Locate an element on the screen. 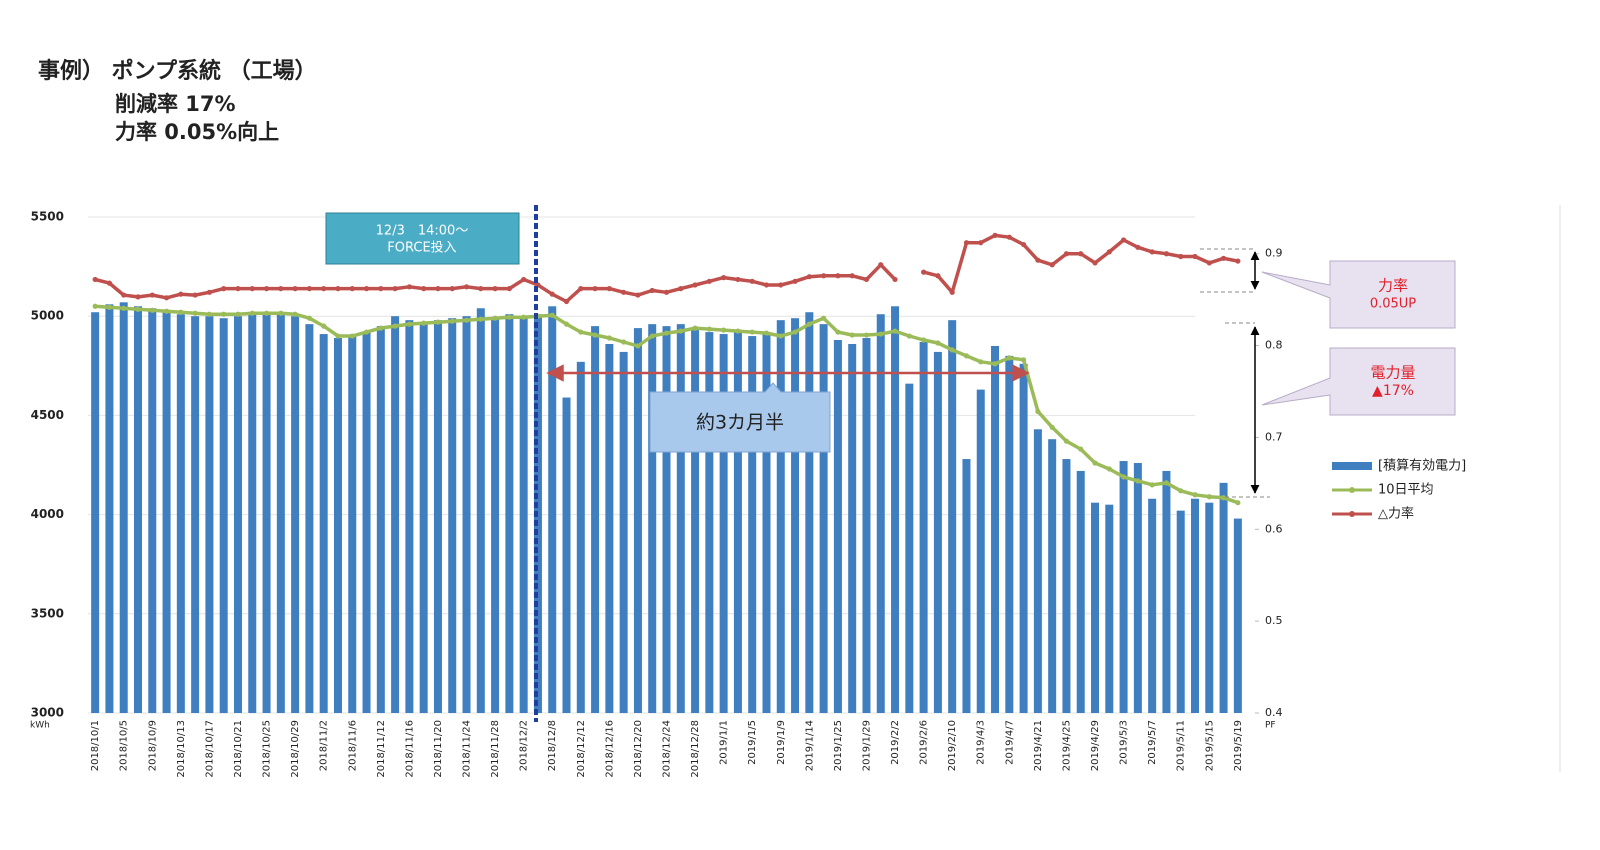 Image resolution: width=1600 pixels, height=850 pixels. event-label: FORCE投入 is located at coordinates (421, 248).